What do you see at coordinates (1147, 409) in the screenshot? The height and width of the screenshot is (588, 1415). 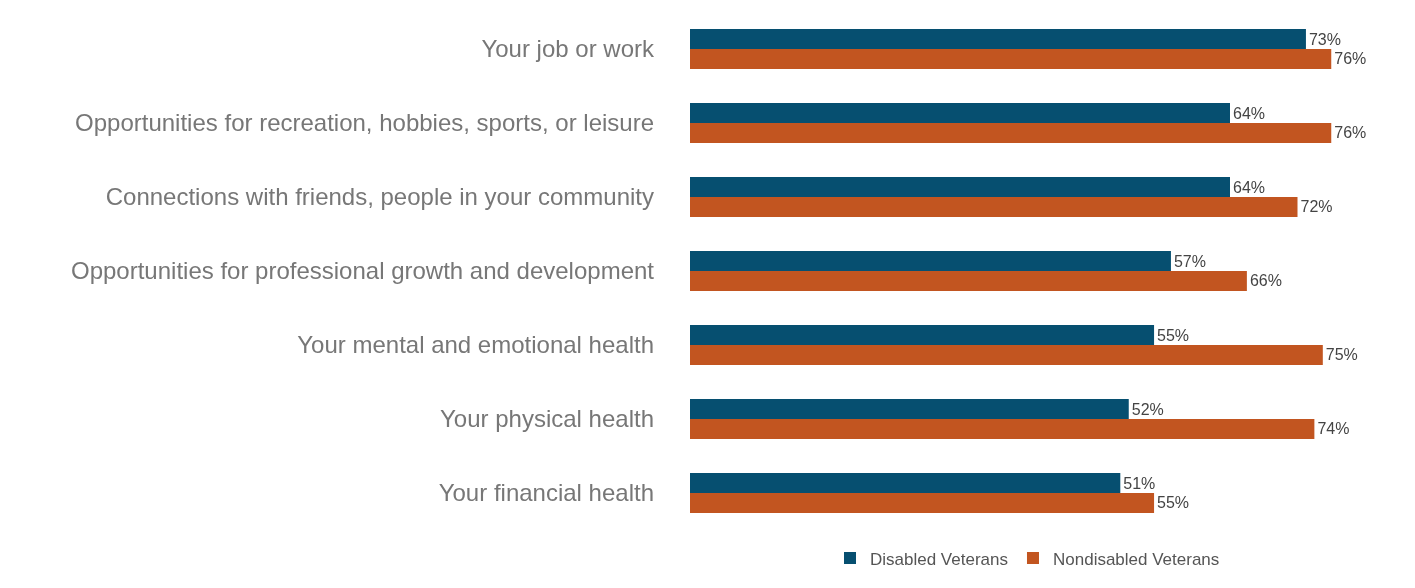 I see `data-label: 52%` at bounding box center [1147, 409].